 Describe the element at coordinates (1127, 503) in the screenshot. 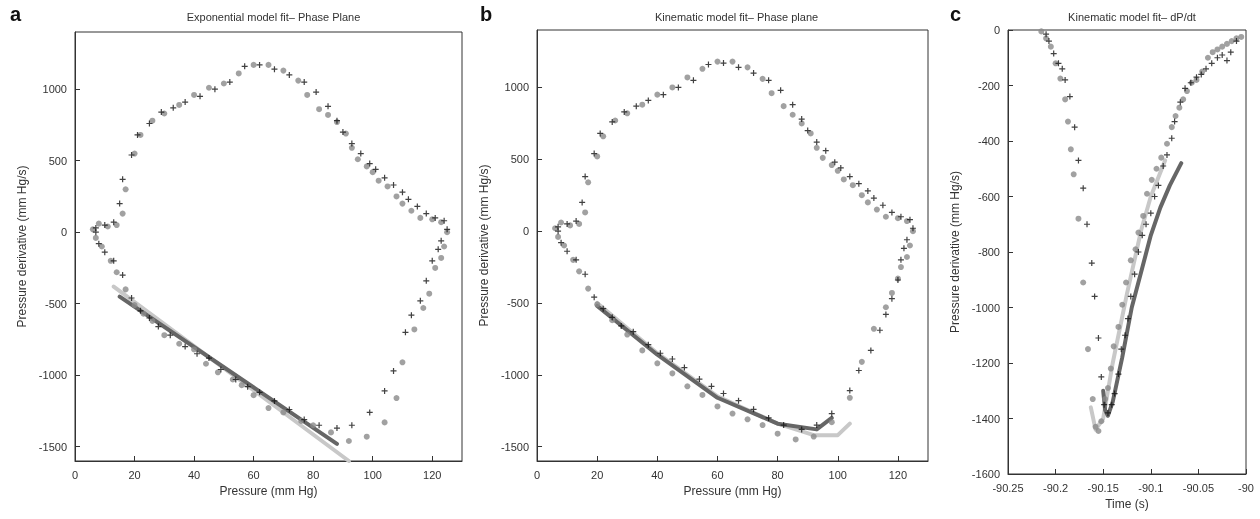

I see `x-axis-title: Time (s)` at that location.